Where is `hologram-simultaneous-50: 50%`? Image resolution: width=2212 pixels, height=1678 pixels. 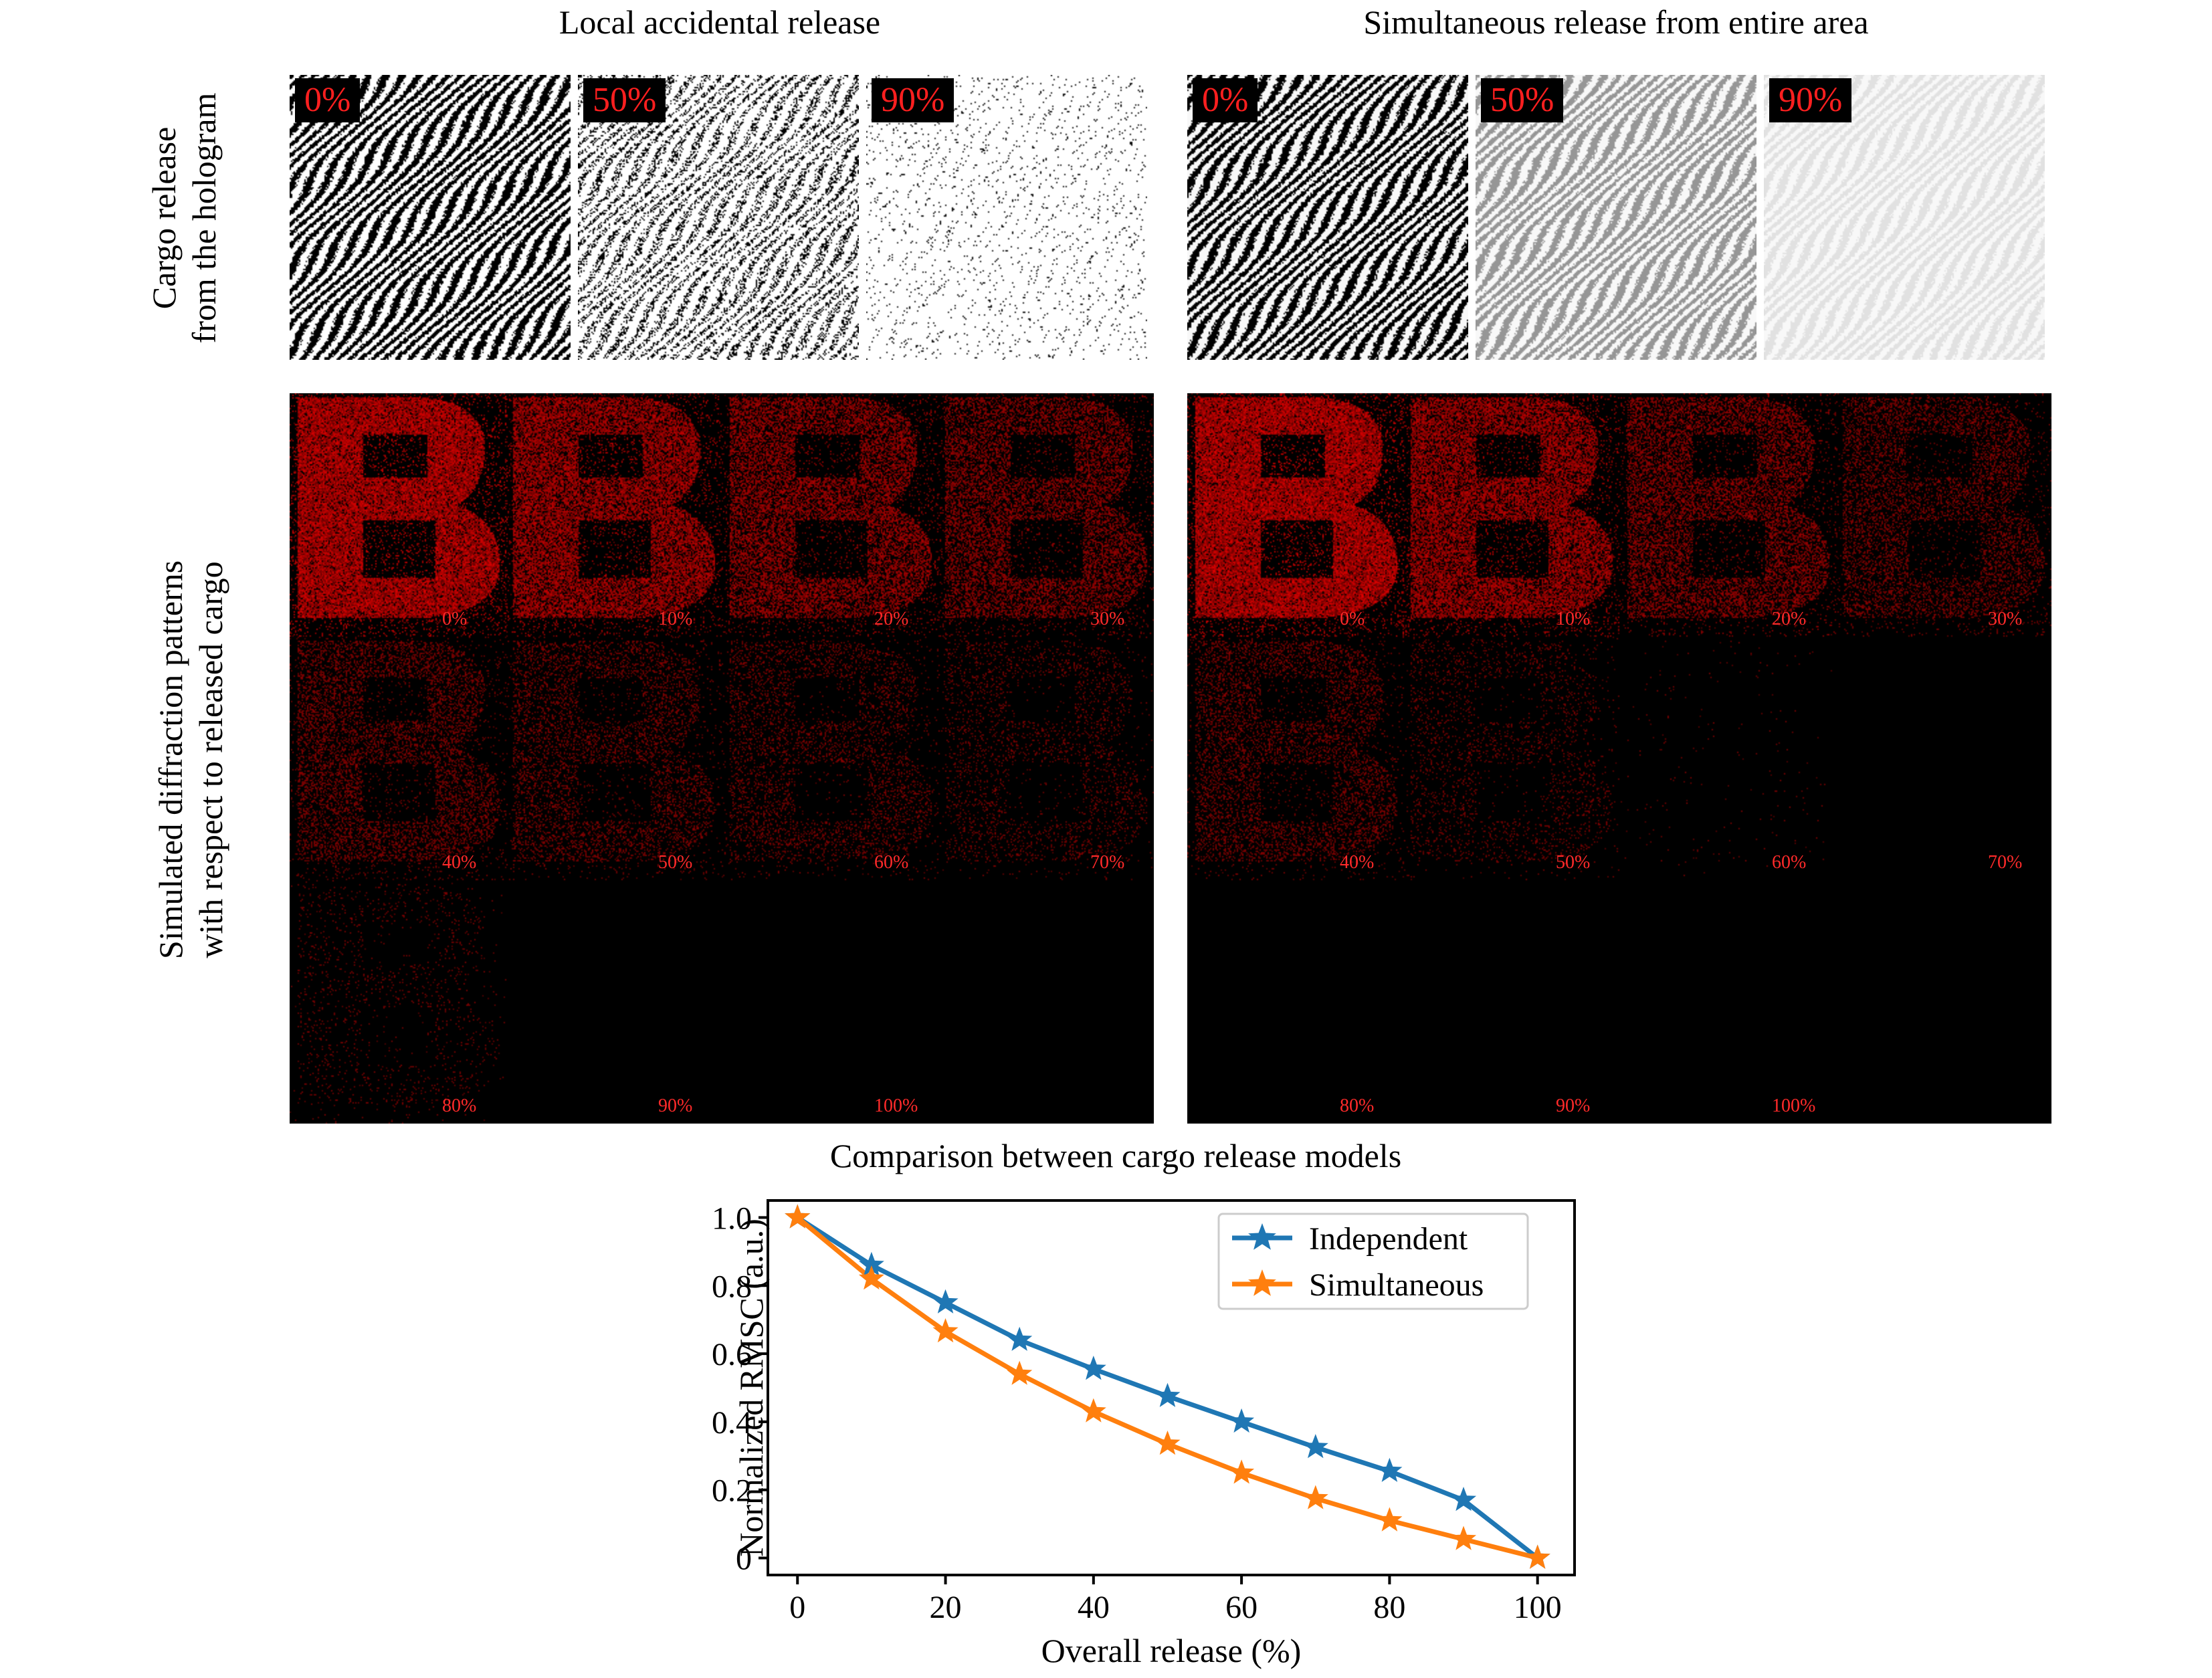
hologram-simultaneous-50: 50% is located at coordinates (1616, 217).